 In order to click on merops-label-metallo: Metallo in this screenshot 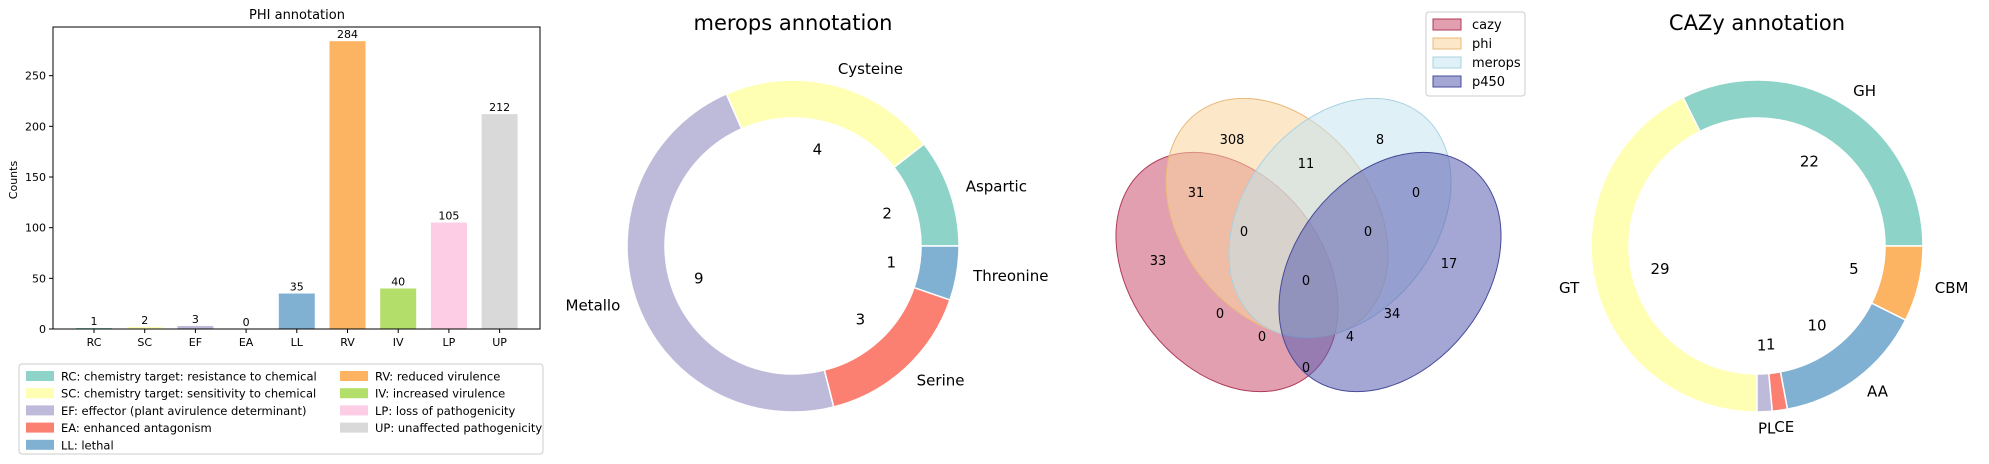, I will do `click(593, 305)`.